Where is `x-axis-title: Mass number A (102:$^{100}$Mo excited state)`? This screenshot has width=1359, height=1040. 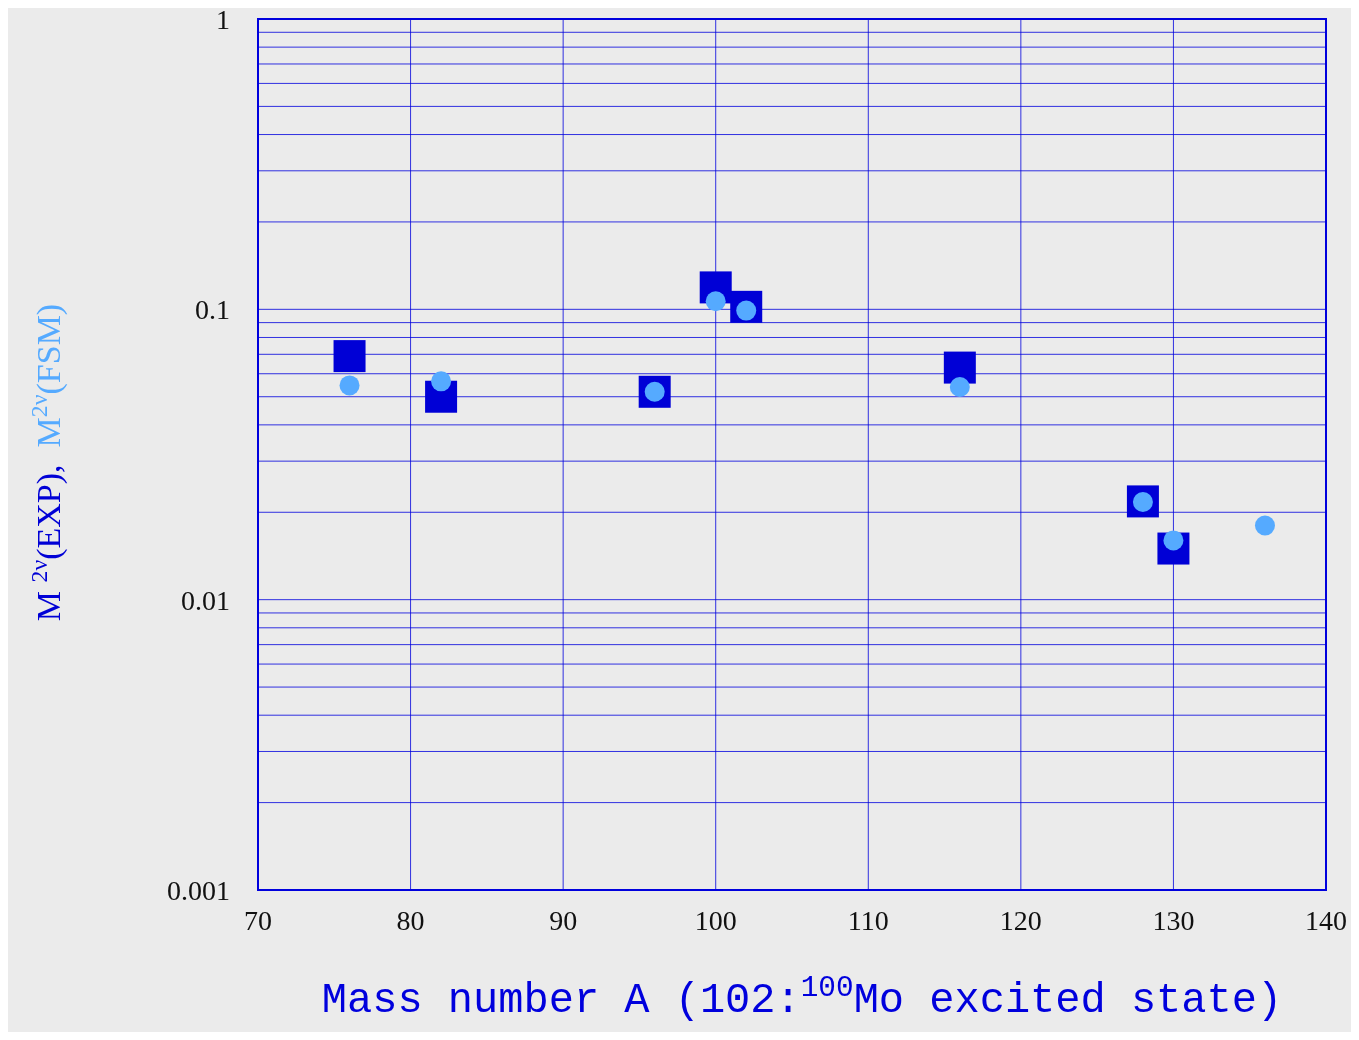
x-axis-title: Mass number A (102:$^{100}$Mo excited state) is located at coordinates (802, 998).